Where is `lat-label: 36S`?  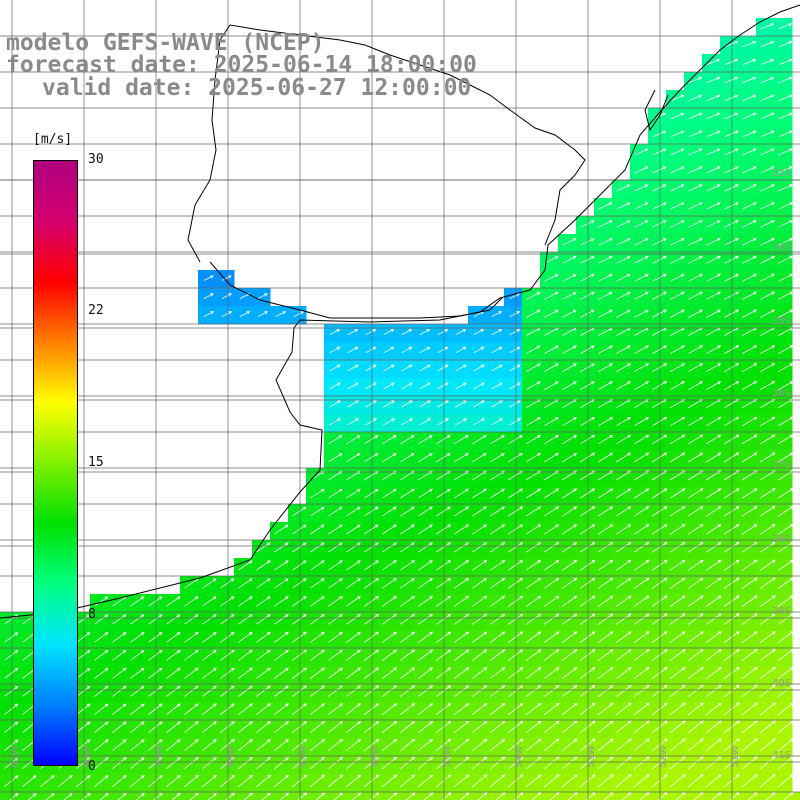 lat-label: 36S is located at coordinates (781, 393).